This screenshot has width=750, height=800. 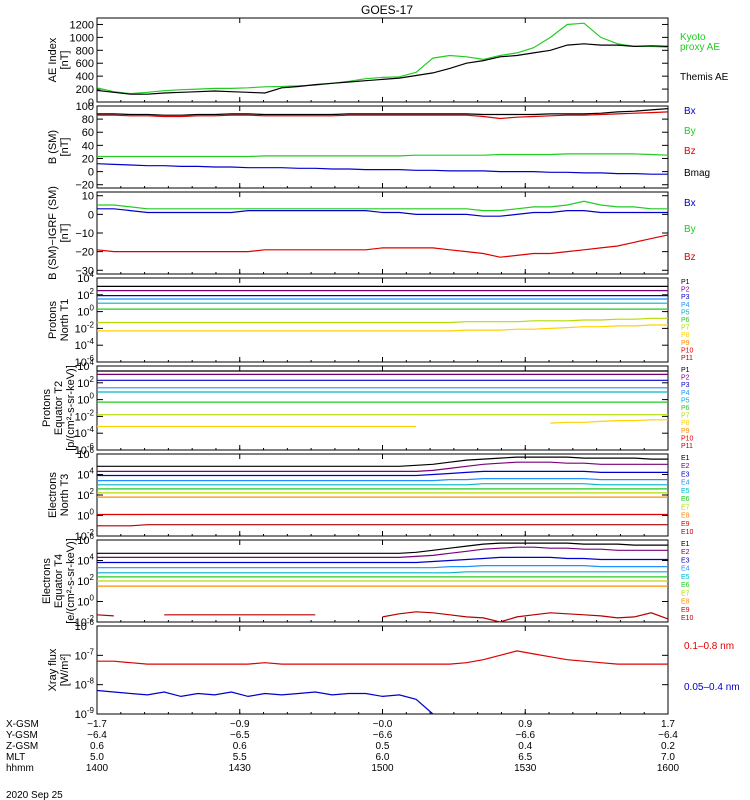 I want to click on y-tick-label: 400, so click(x=85, y=77).